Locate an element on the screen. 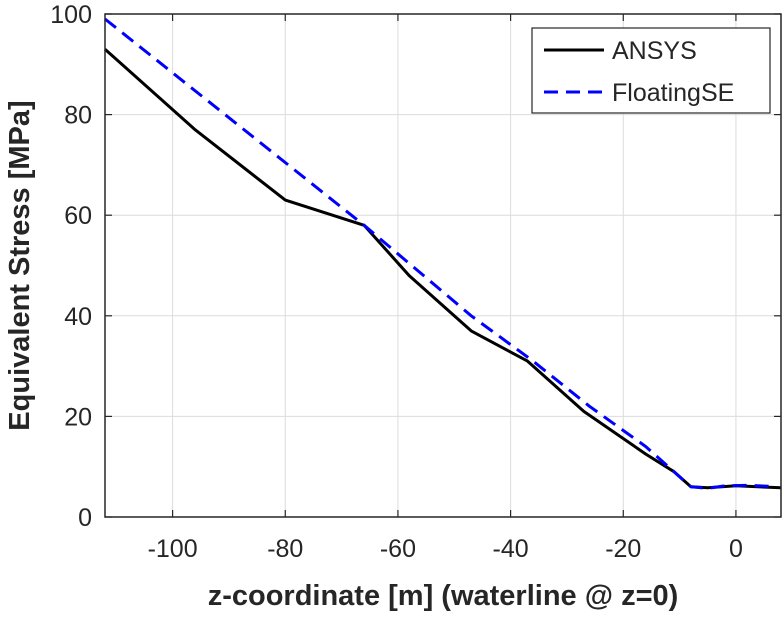 The image size is (783, 617). legend: ANSYS FloatingSE is located at coordinates (651, 70).